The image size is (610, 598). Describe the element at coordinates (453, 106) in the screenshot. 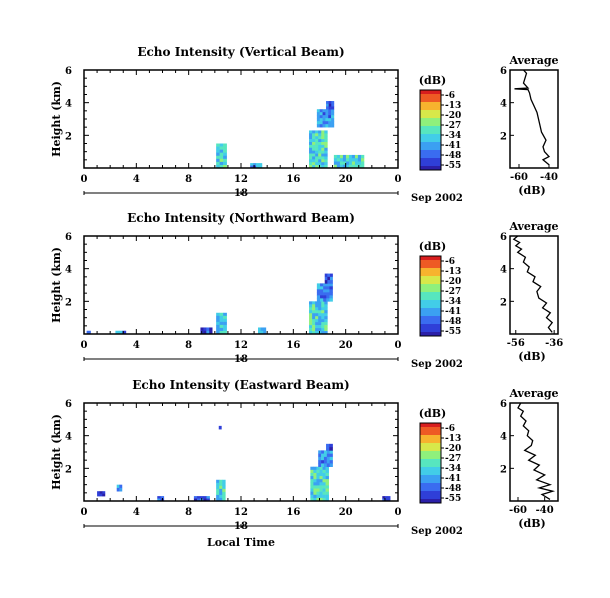

I see `colorbar-tick-label: -13` at that location.